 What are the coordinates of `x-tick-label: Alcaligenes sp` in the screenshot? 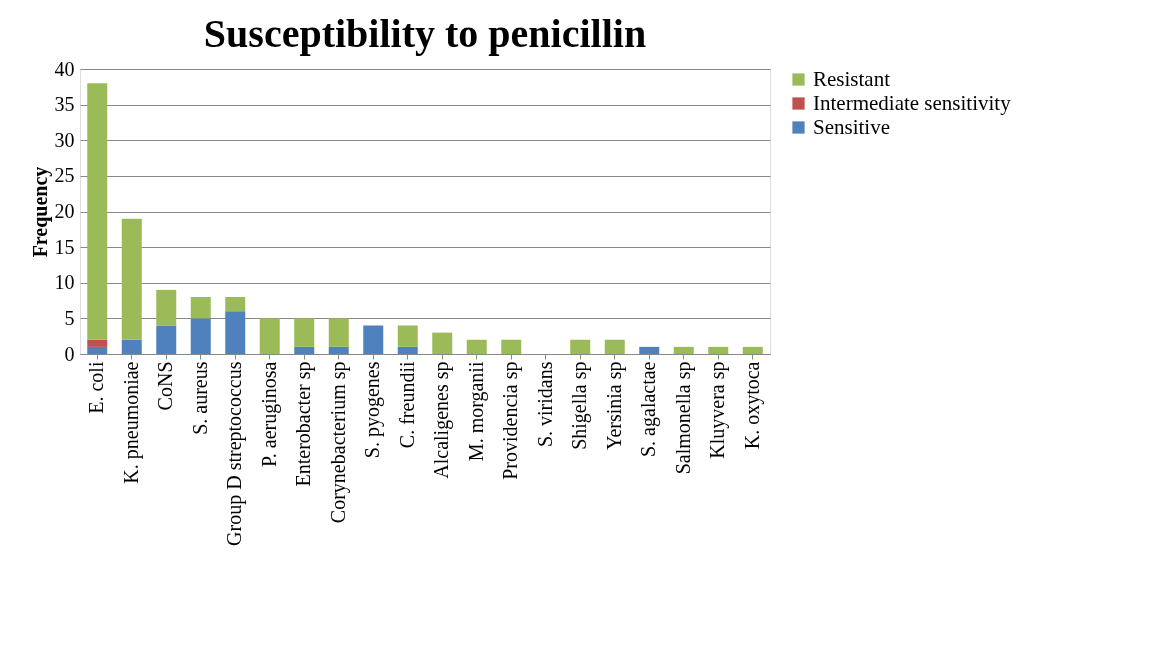 It's located at (442, 420).